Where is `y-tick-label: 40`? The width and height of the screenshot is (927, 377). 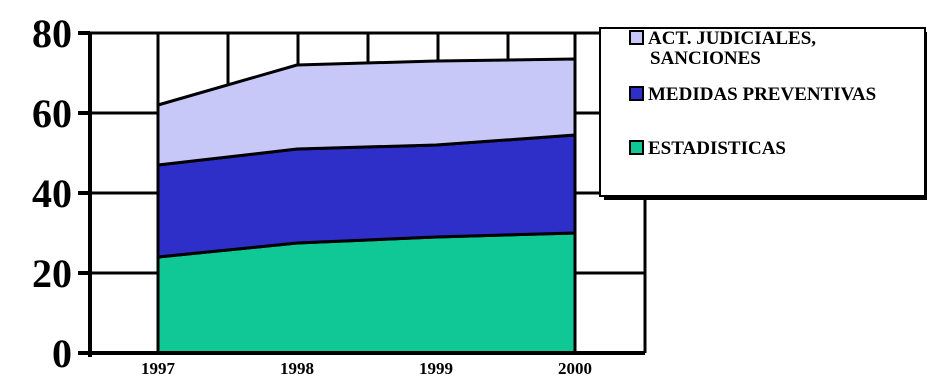 y-tick-label: 40 is located at coordinates (52, 193).